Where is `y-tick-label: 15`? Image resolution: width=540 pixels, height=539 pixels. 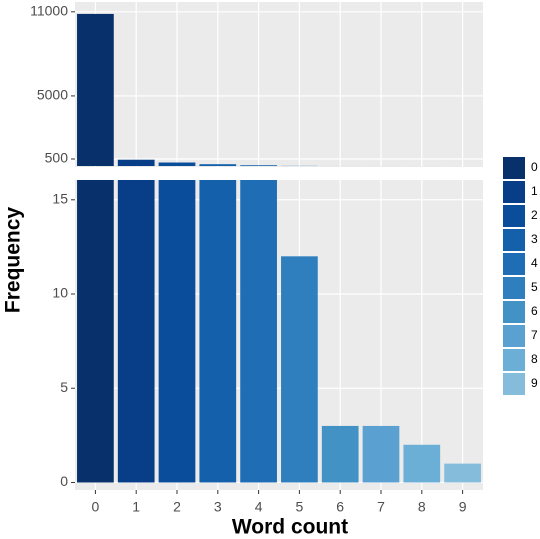 y-tick-label: 15 is located at coordinates (60, 198).